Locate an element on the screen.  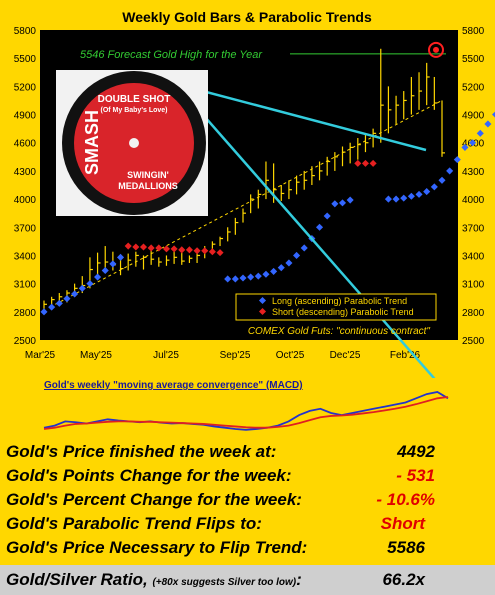
stat-value: 4492 is located at coordinates (416, 451).